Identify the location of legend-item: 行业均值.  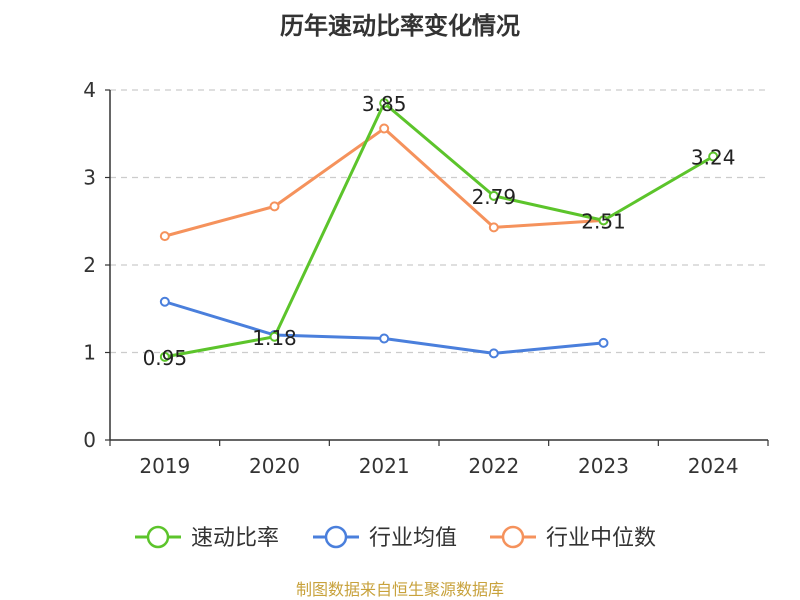
(385, 538).